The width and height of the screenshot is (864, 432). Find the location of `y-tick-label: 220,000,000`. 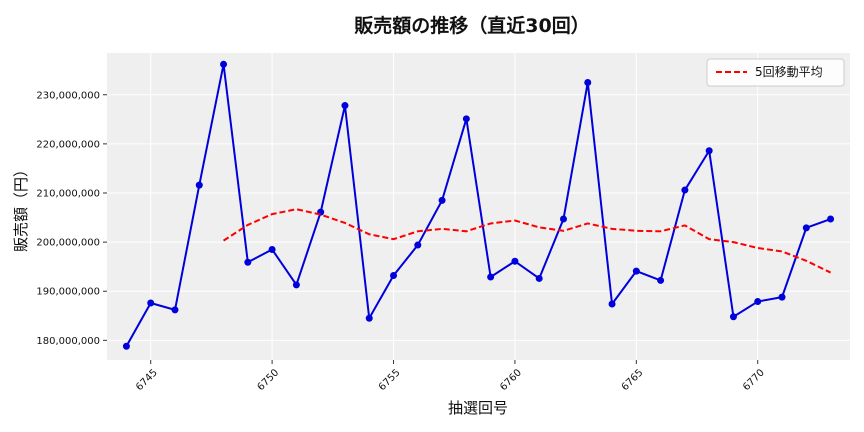

y-tick-label: 220,000,000 is located at coordinates (68, 144).